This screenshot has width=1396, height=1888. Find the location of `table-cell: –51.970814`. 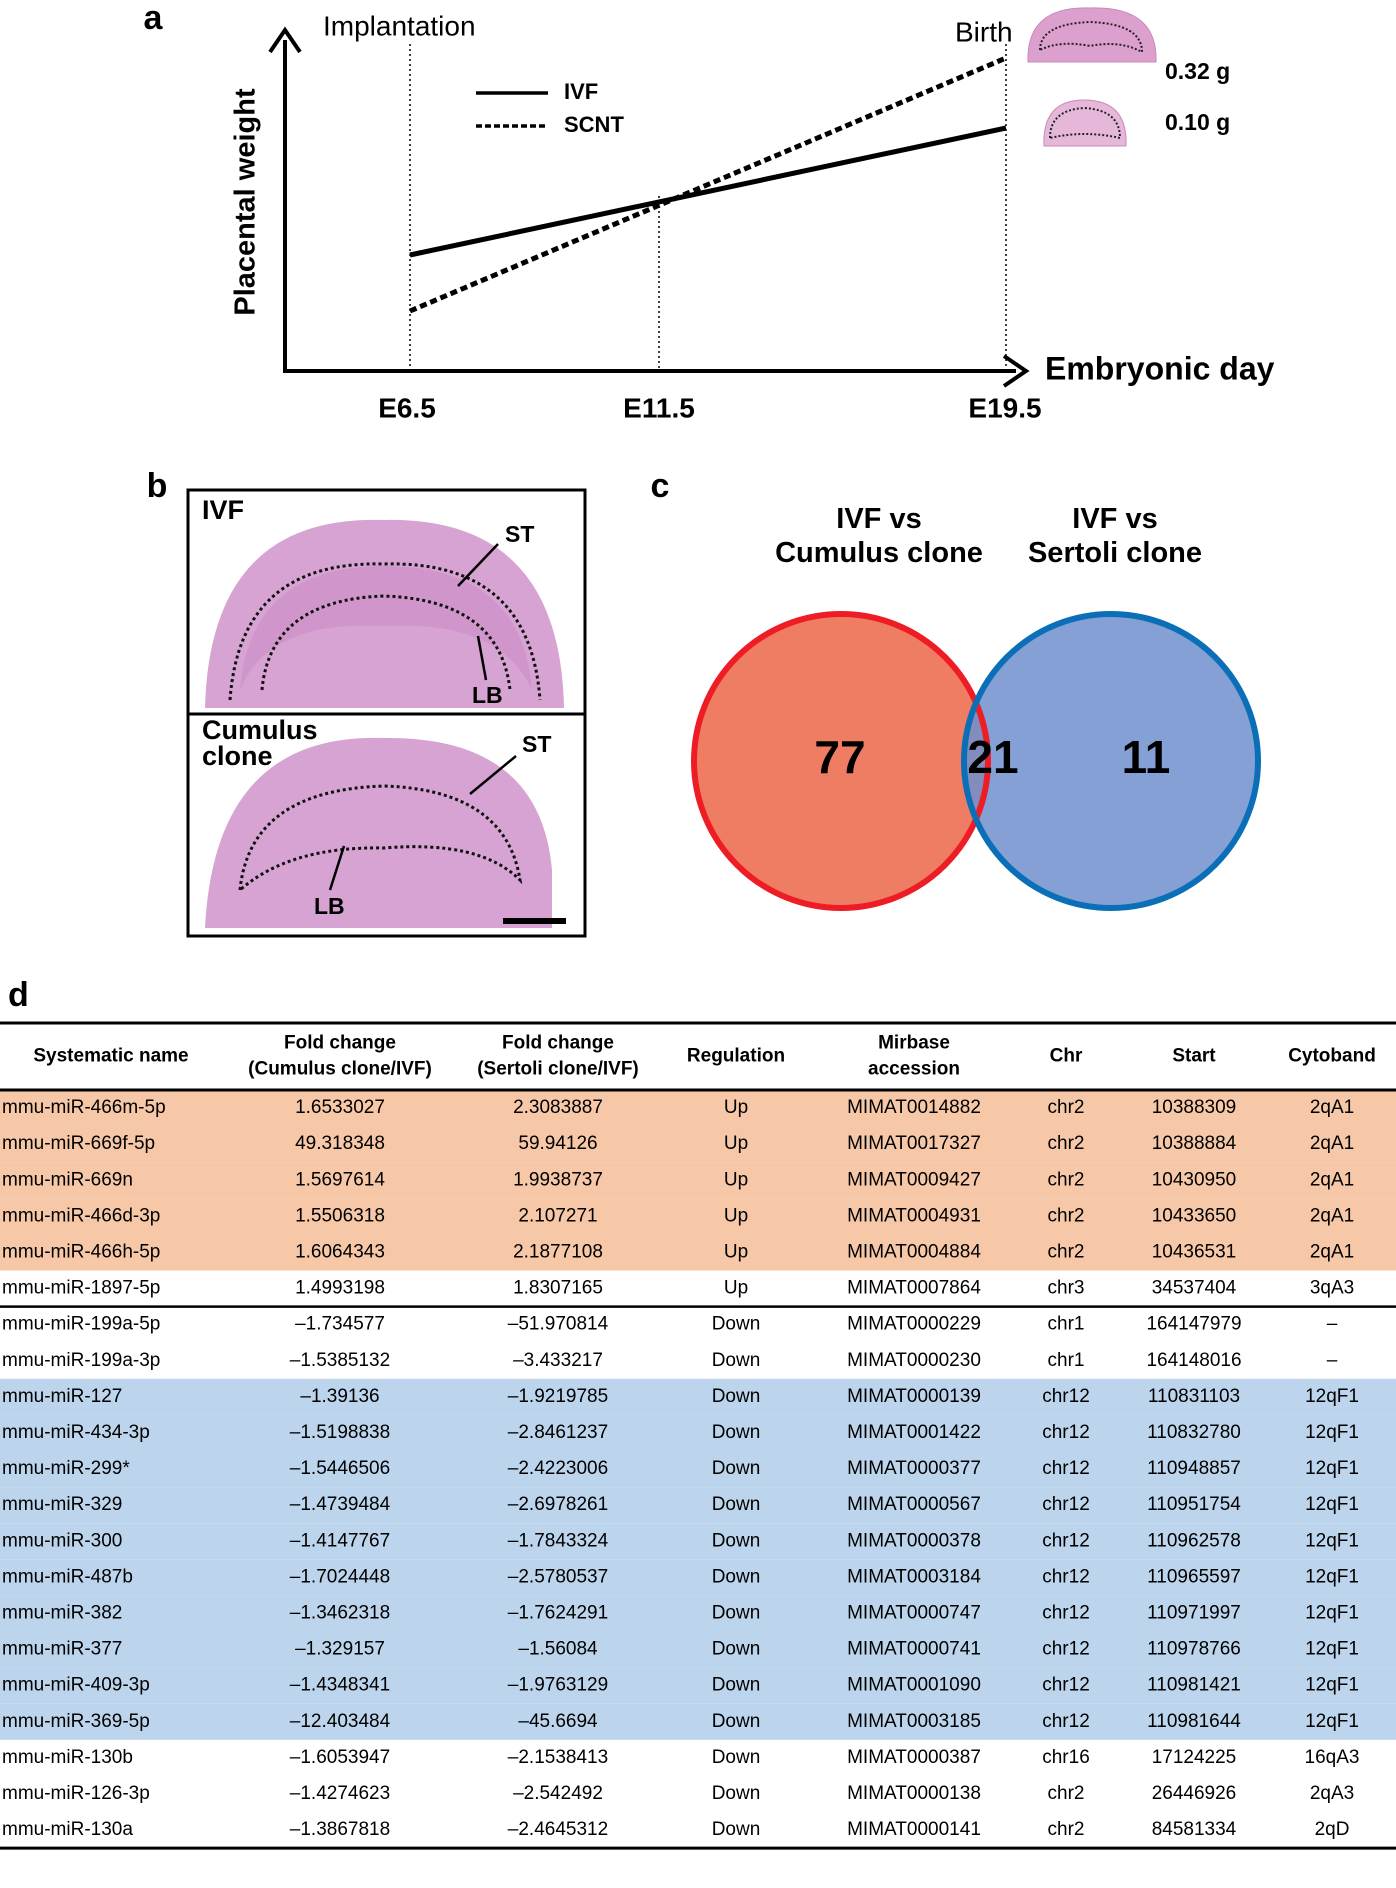

table-cell: –51.970814 is located at coordinates (558, 1324).